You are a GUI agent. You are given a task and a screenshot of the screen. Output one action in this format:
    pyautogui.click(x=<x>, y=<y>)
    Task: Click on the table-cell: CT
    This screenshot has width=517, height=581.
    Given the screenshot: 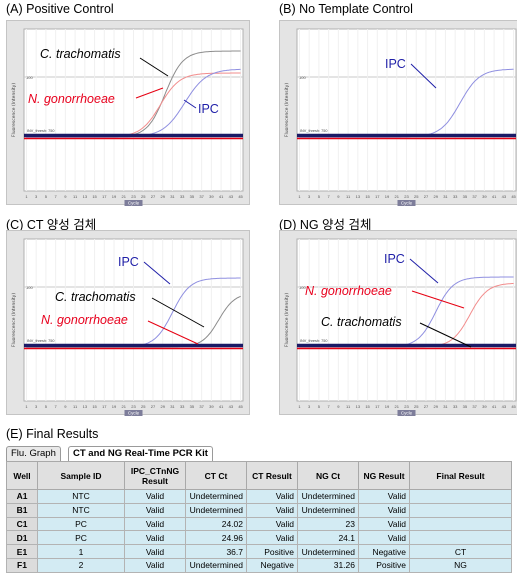 What is the action you would take?
    pyautogui.click(x=460, y=551)
    